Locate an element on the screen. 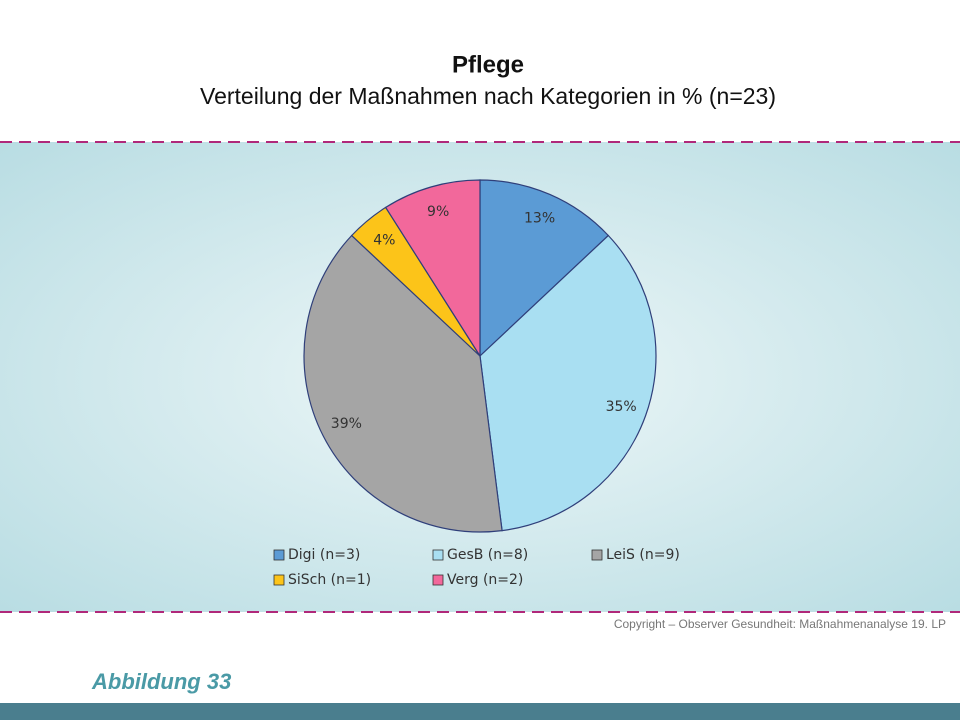  figure-label: Abbildung 33 is located at coordinates (161, 681).